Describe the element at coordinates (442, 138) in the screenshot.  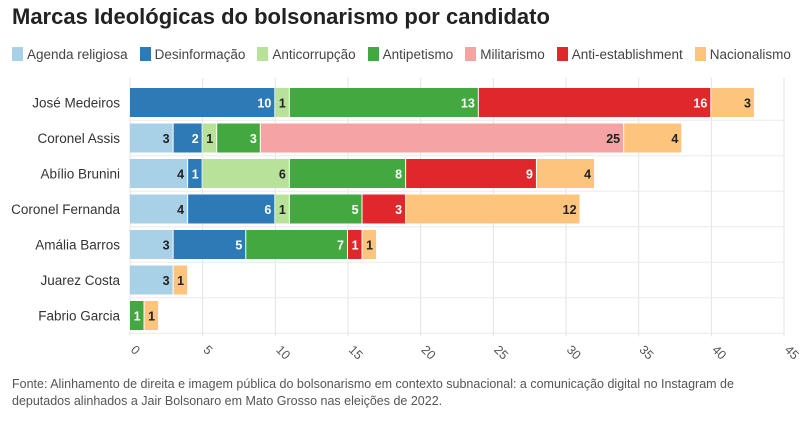
I see `bar-segment-militarismo` at that location.